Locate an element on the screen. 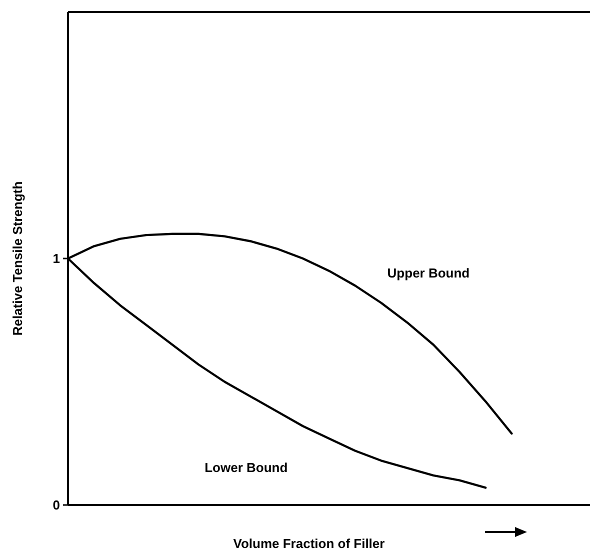  y-axis-title: Relative Tensile Strength is located at coordinates (17, 258).